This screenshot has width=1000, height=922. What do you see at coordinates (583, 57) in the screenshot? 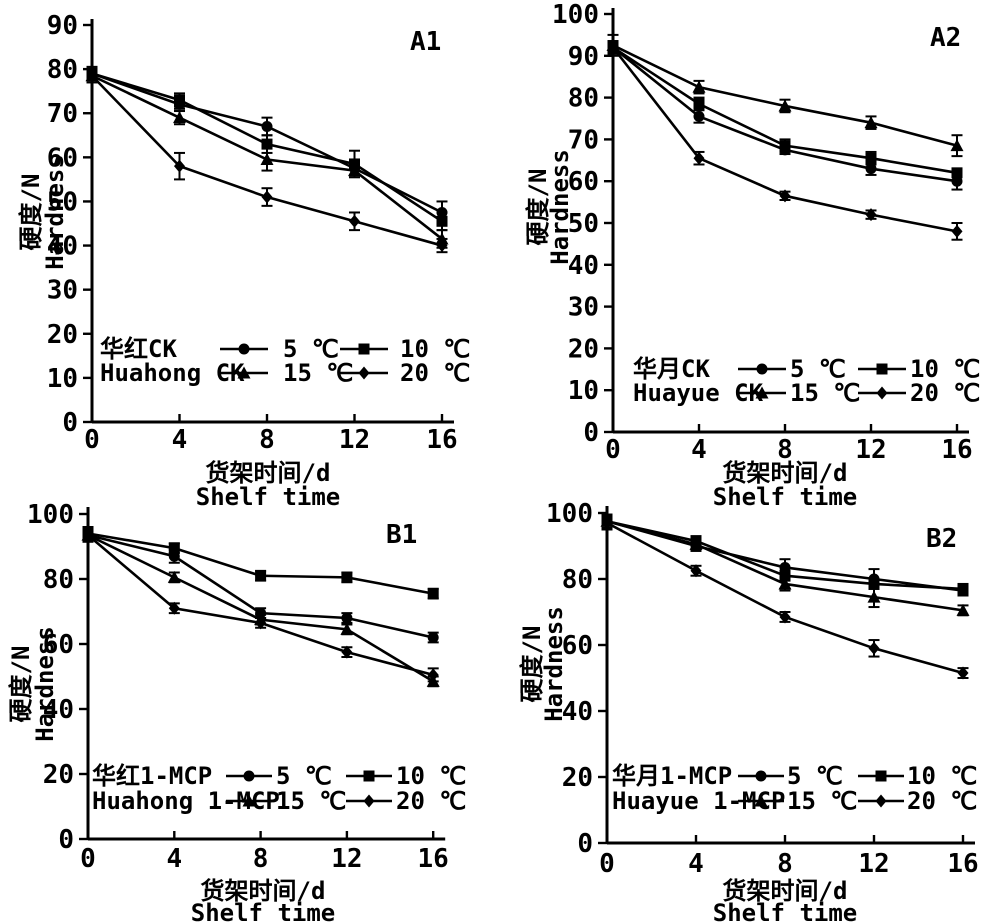
I see `y-tick-label: 90` at bounding box center [583, 57].